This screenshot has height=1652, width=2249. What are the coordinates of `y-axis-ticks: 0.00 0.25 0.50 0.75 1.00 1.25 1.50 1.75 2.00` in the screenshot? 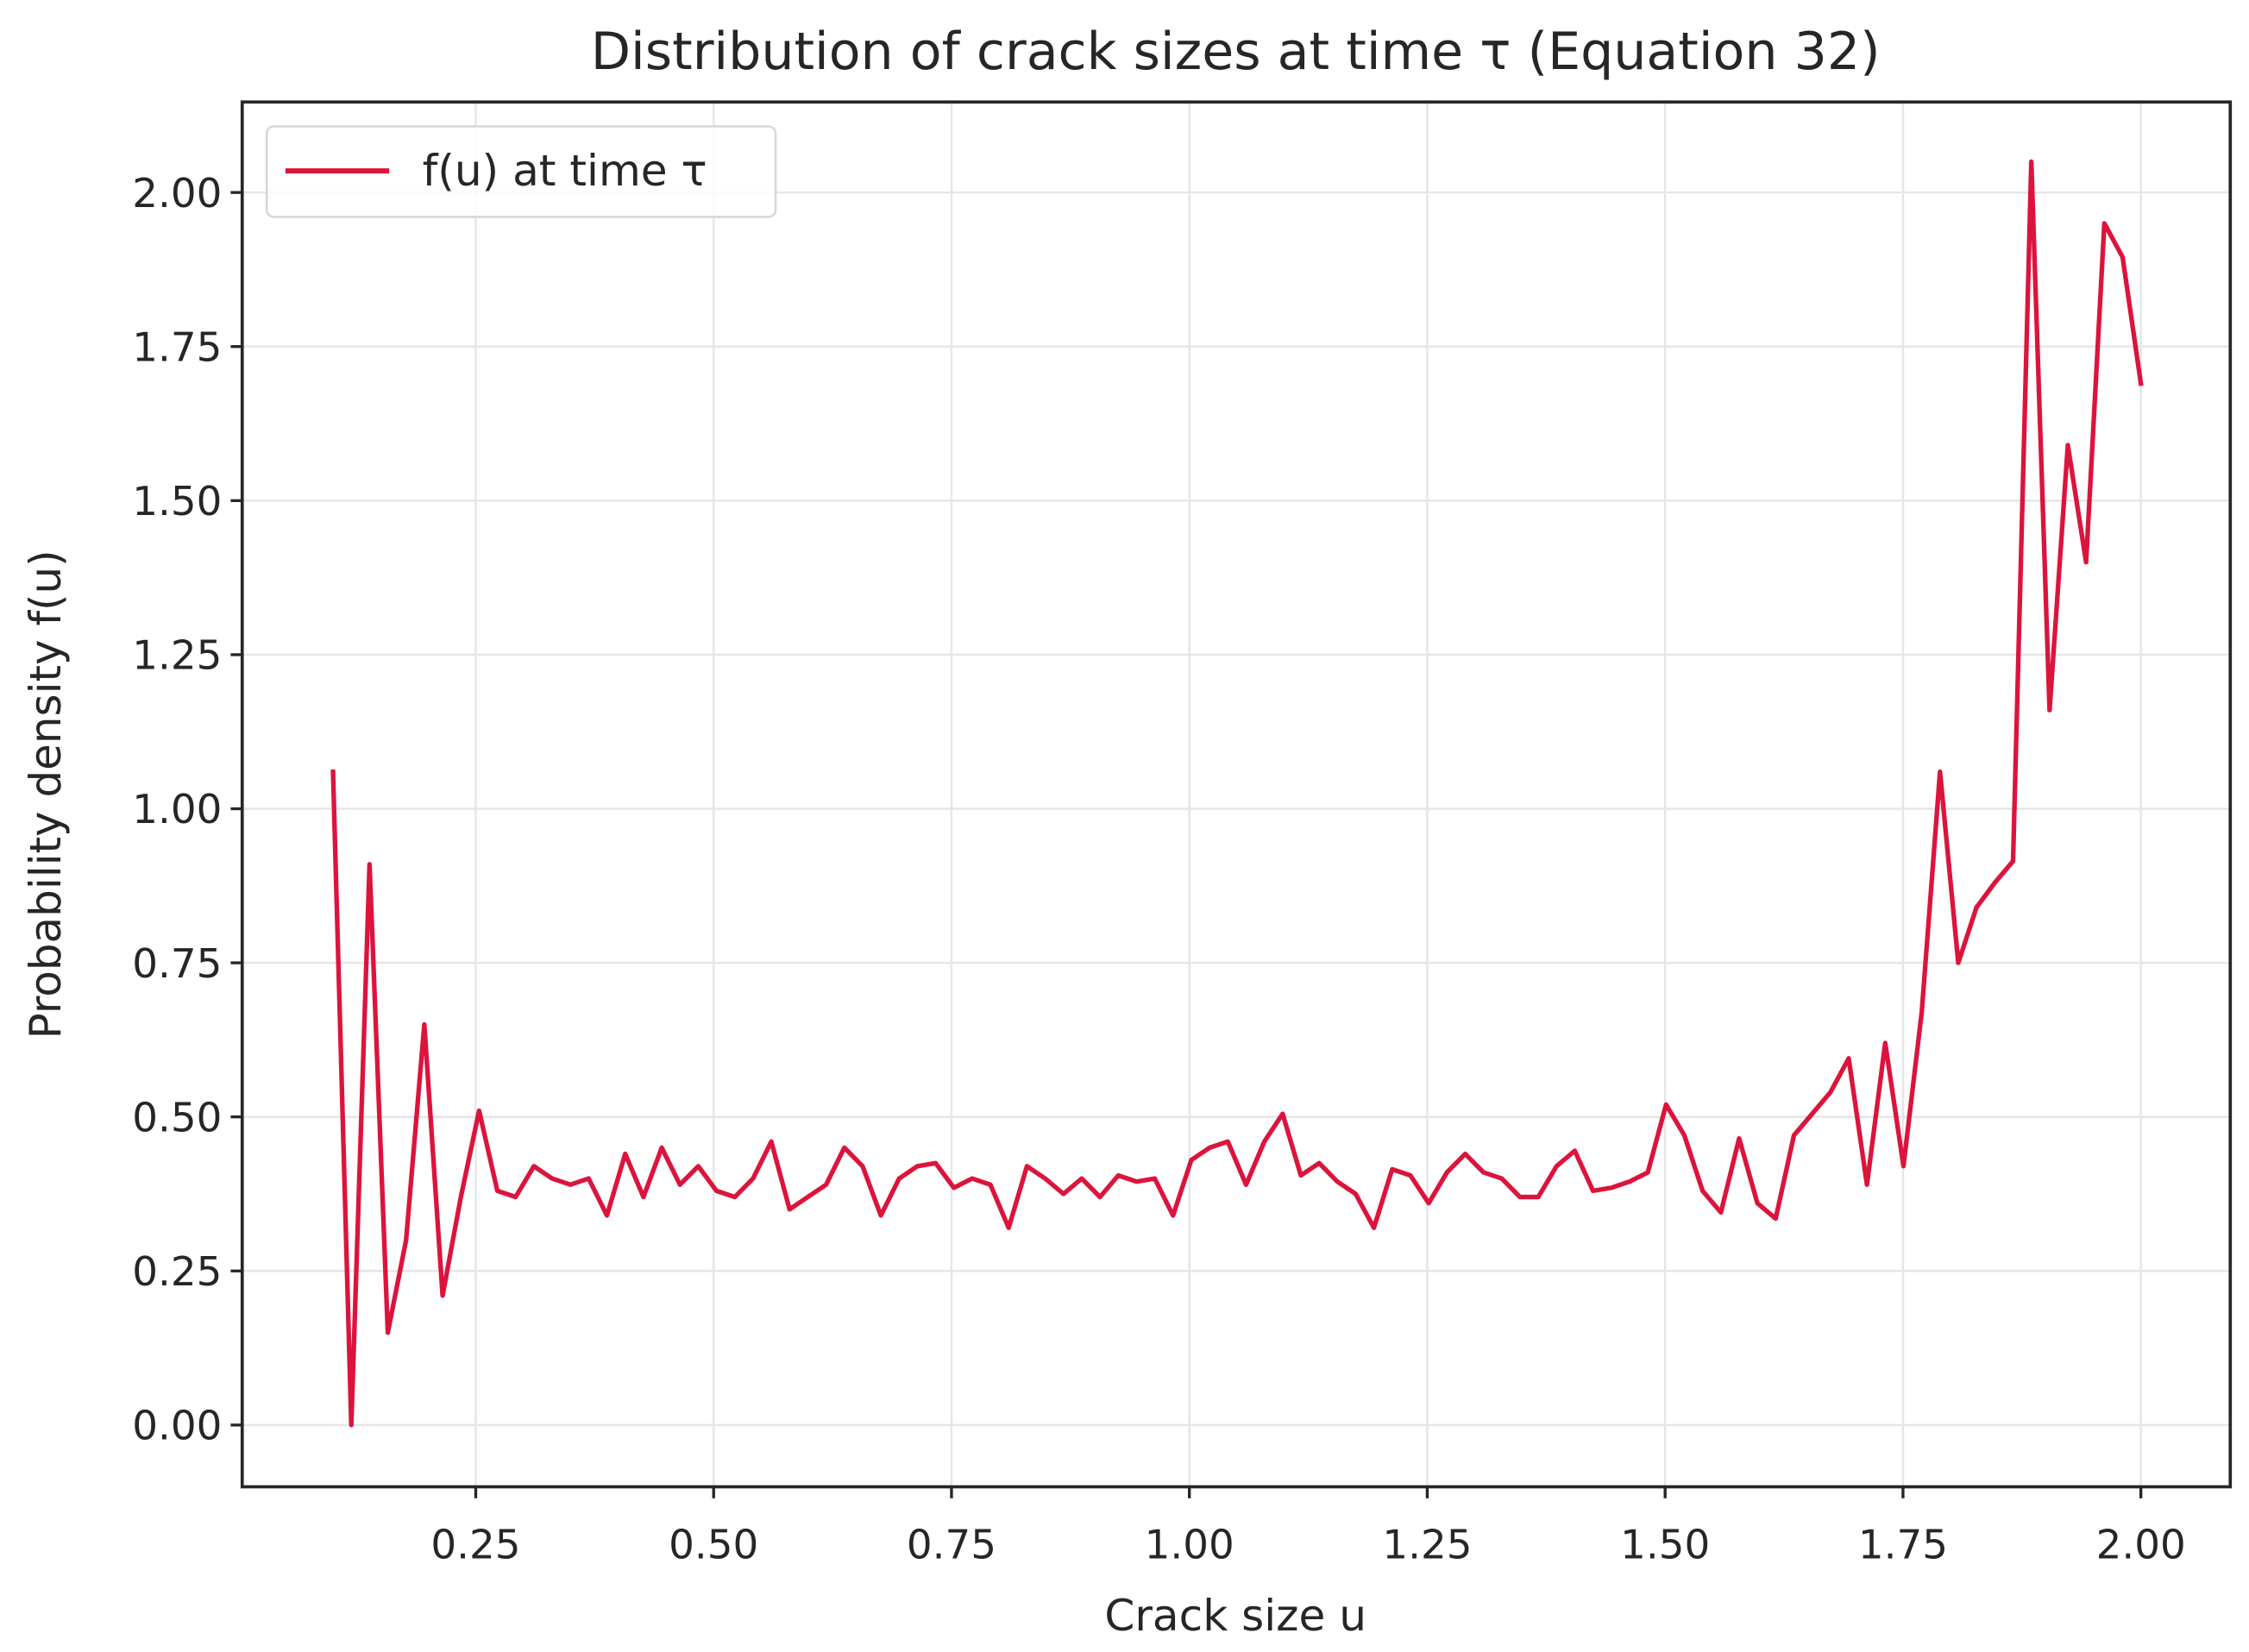 It's located at (187, 810).